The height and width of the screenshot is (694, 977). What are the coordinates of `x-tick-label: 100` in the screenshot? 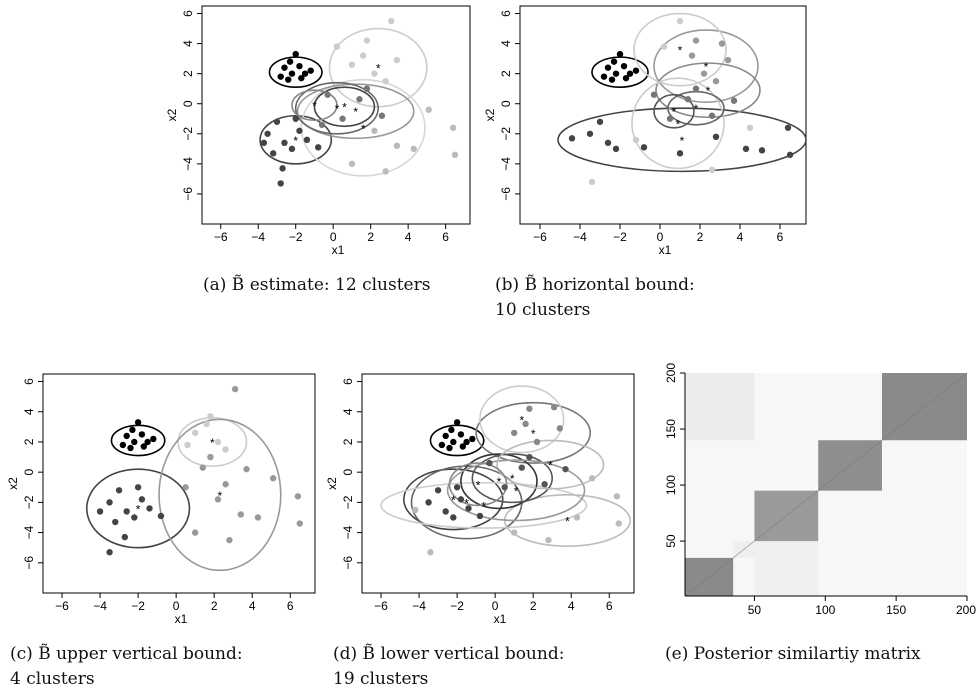 It's located at (825, 610).